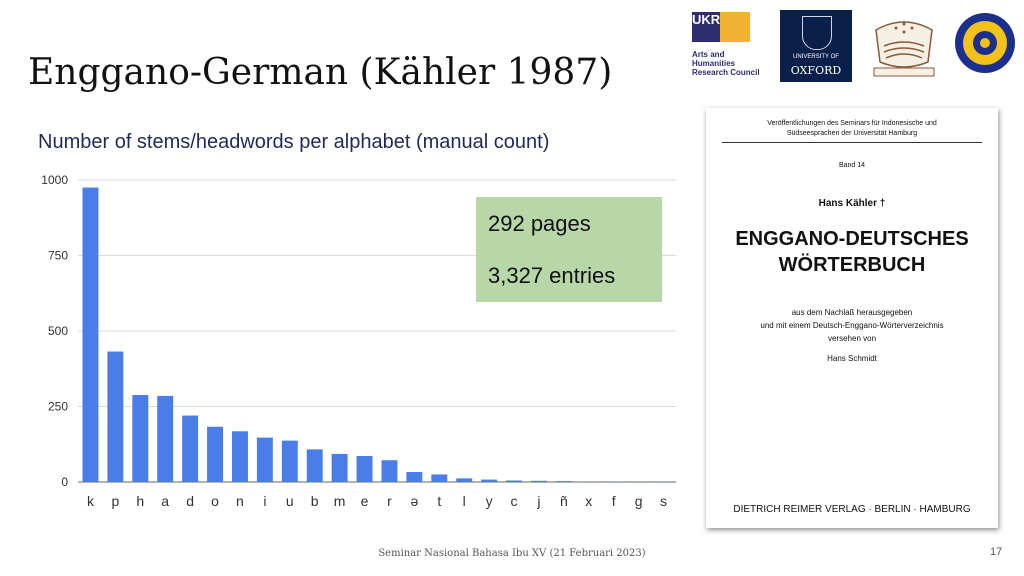  I want to click on bar-ñ, so click(563, 481).